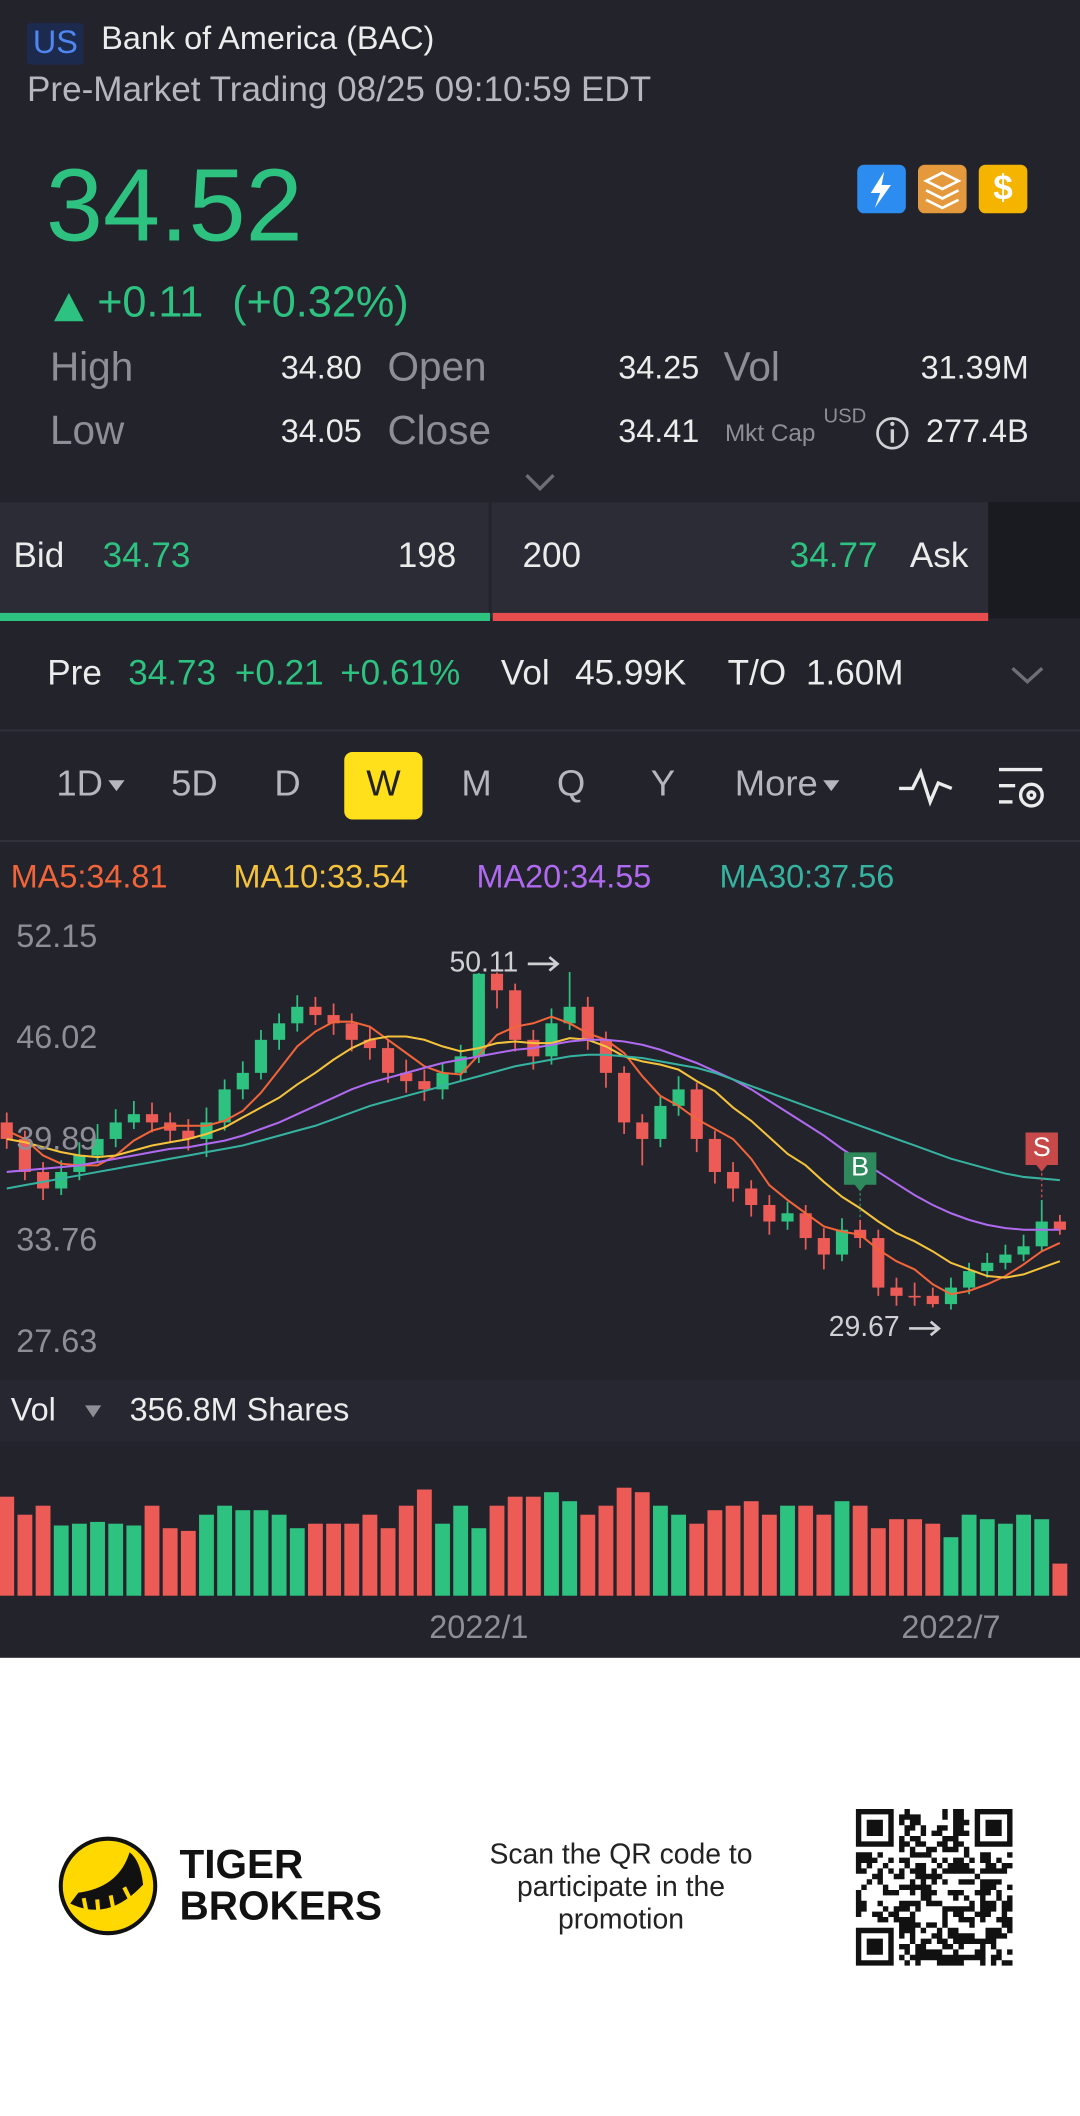 The height and width of the screenshot is (2116, 1080). I want to click on period-tab: M, so click(476, 782).